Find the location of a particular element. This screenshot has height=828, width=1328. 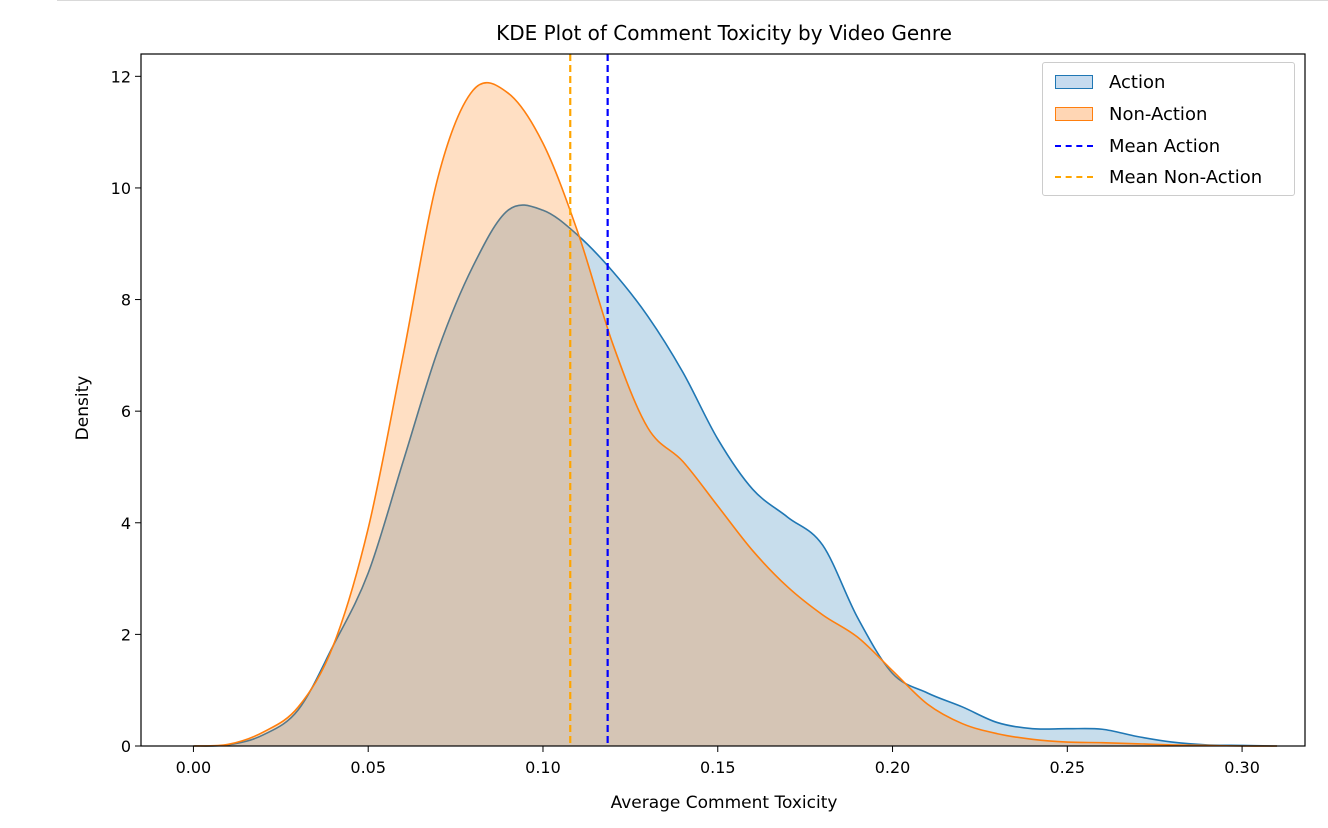

top-border is located at coordinates (692, 0).